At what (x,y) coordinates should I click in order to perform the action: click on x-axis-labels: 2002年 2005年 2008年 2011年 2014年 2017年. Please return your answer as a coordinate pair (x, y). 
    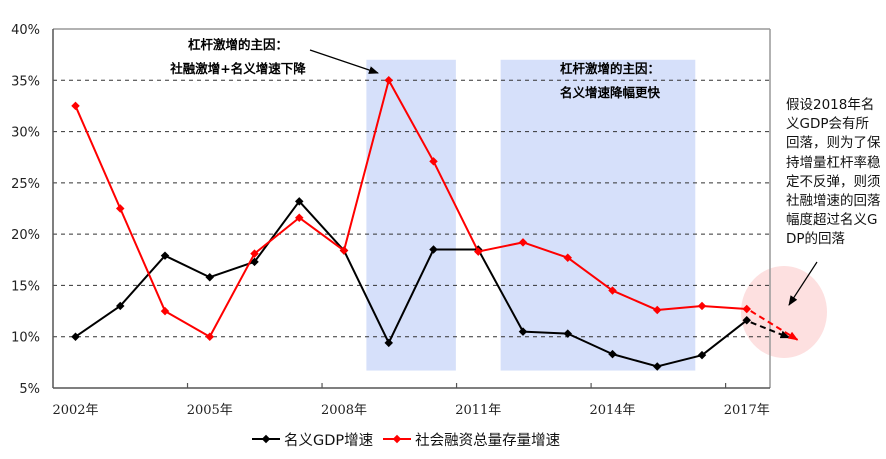
    Looking at the image, I should click on (410, 410).